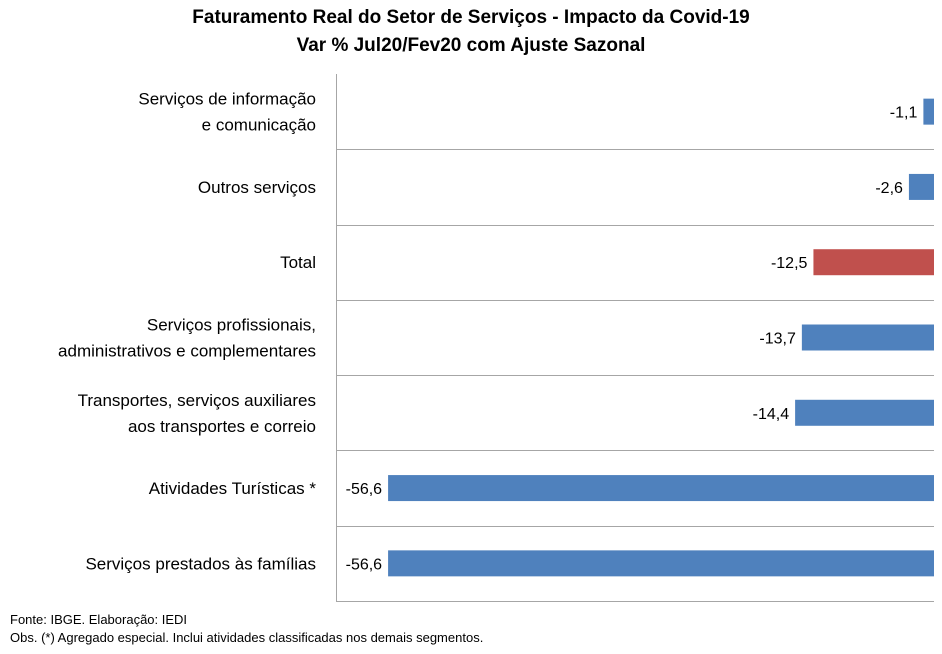 This screenshot has height=654, width=942. I want to click on chart-subtitle: Var % Jul20/Fev20 com Ajuste Sazonal, so click(471, 45).